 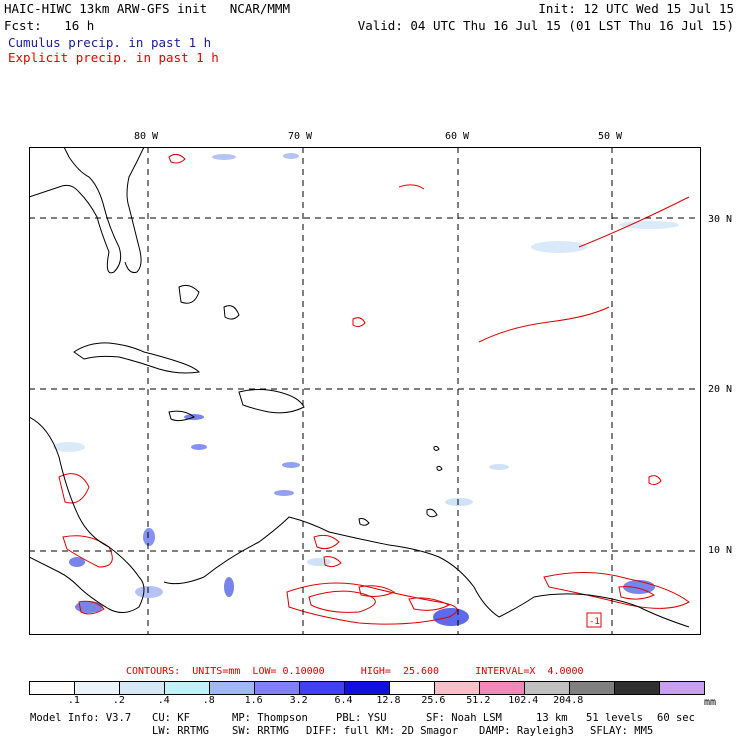 What do you see at coordinates (523, 700) in the screenshot?
I see `legend-tick-label: 102.4` at bounding box center [523, 700].